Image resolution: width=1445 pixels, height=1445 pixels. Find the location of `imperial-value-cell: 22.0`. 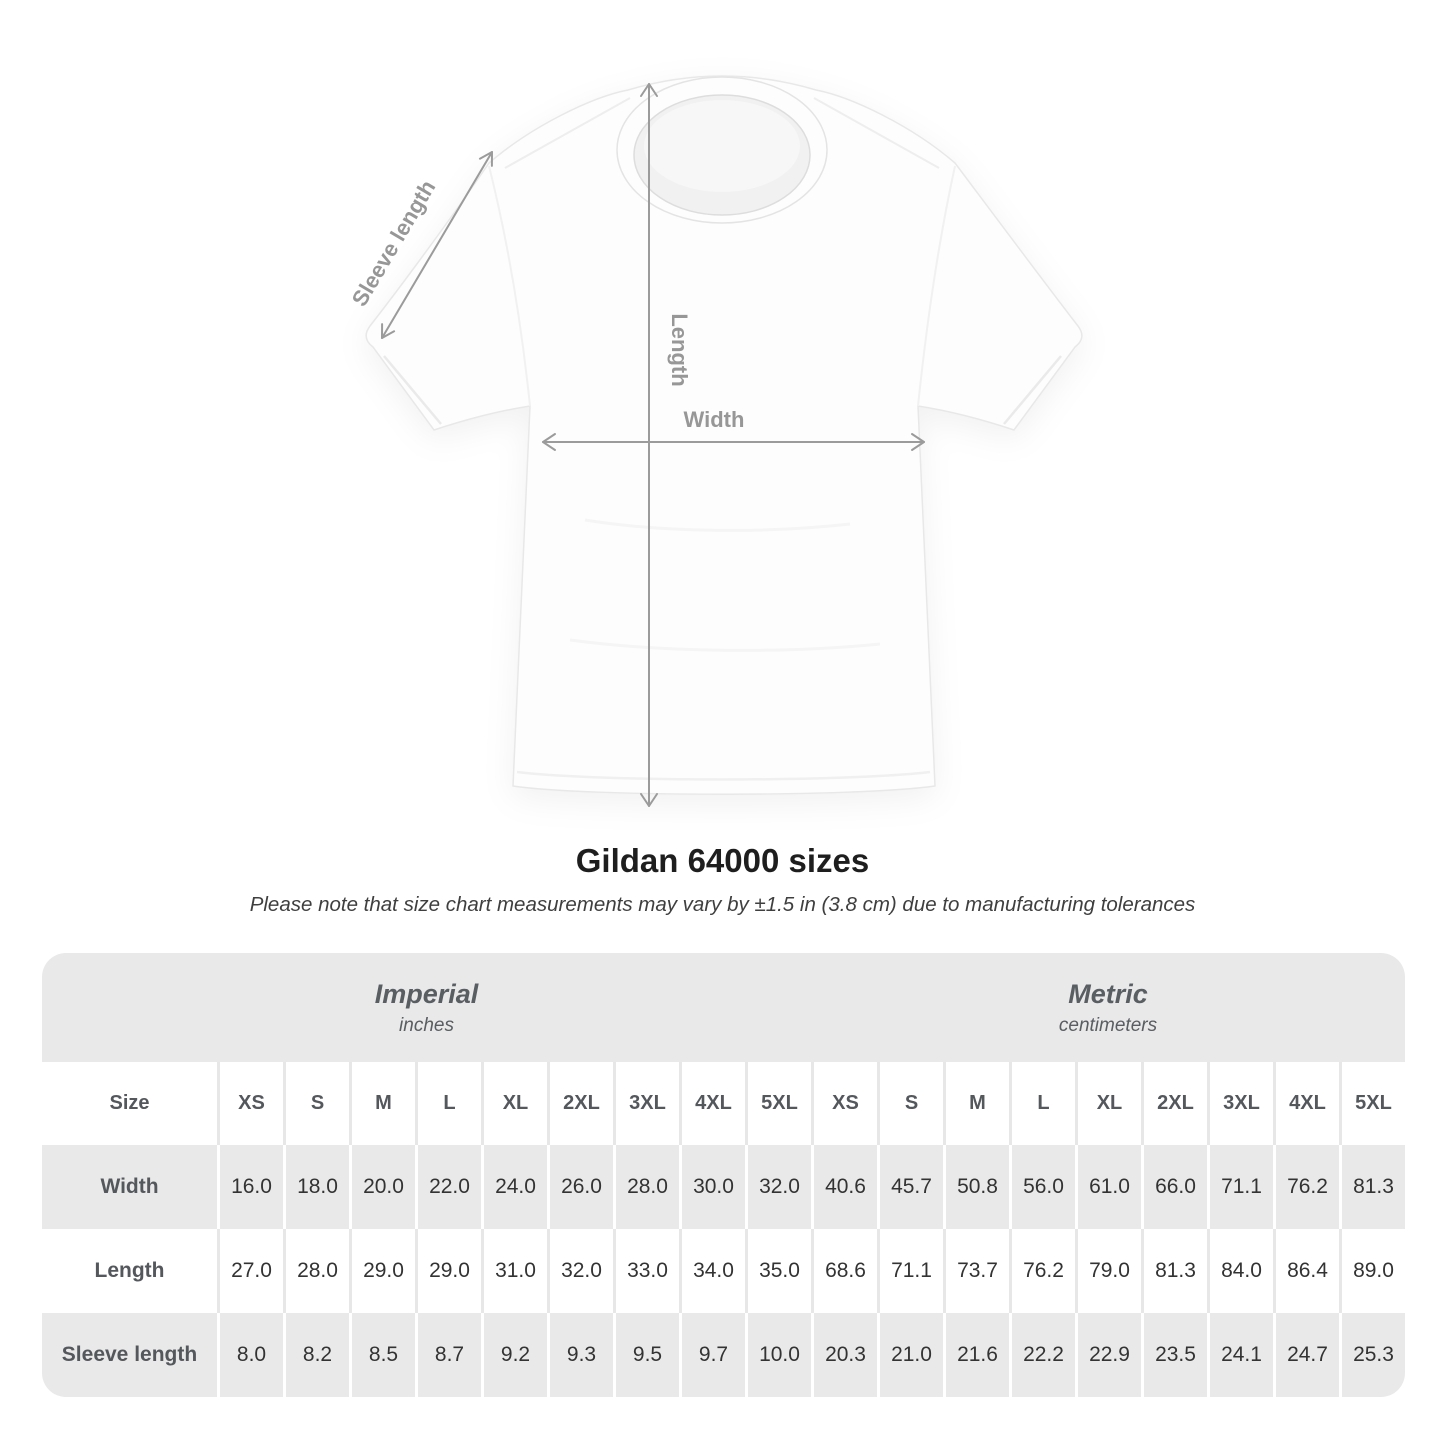

imperial-value-cell: 22.0 is located at coordinates (448, 1187).